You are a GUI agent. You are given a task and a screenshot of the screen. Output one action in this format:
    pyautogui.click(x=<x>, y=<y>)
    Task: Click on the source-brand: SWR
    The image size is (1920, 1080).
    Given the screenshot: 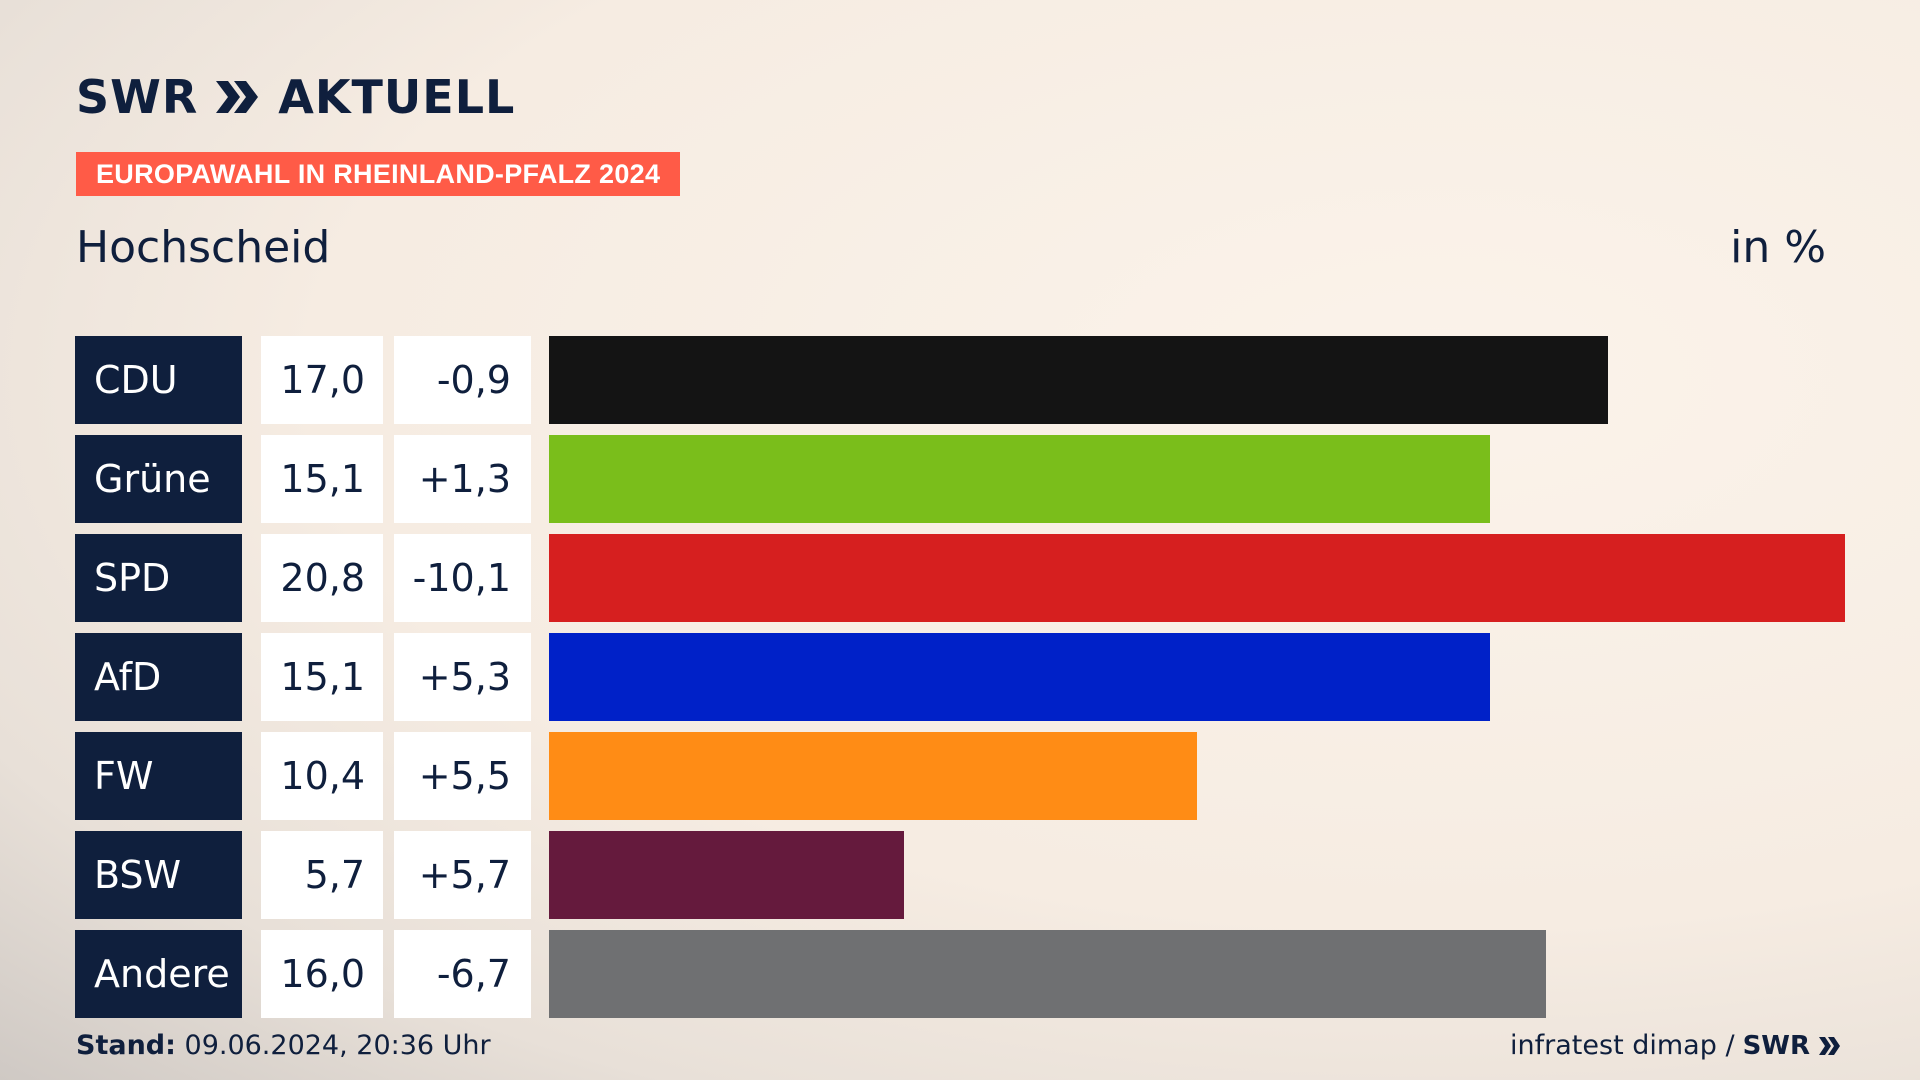 What is the action you would take?
    pyautogui.click(x=1776, y=1045)
    